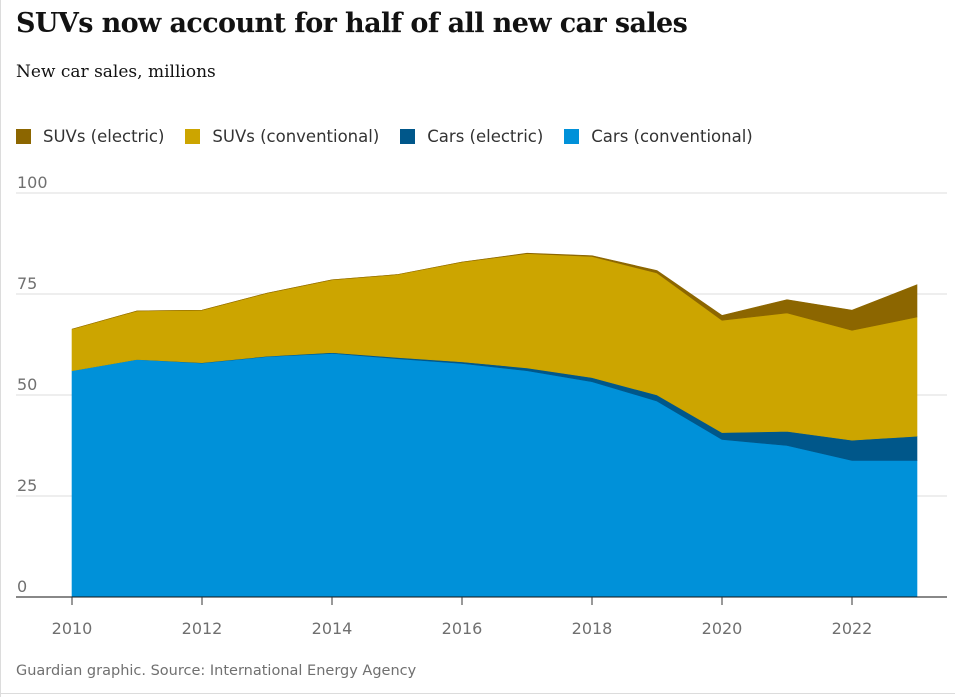  I want to click on chart-subtitle: New car sales, millions, so click(116, 72).